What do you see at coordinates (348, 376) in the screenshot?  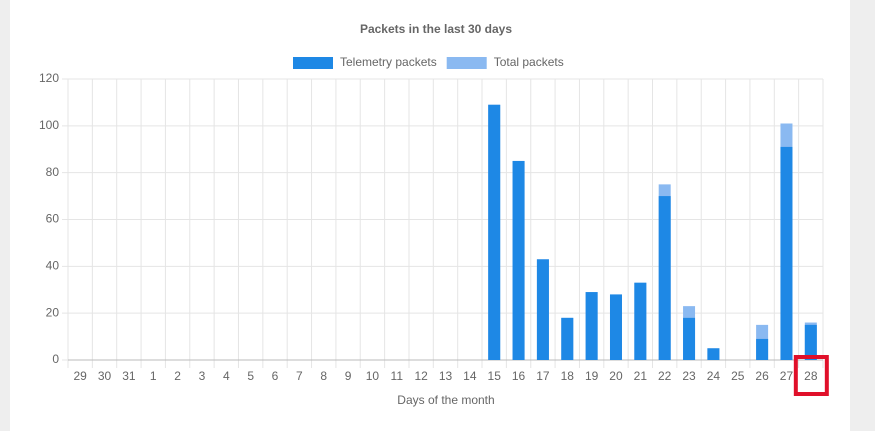 I see `x-tick-label: 9` at bounding box center [348, 376].